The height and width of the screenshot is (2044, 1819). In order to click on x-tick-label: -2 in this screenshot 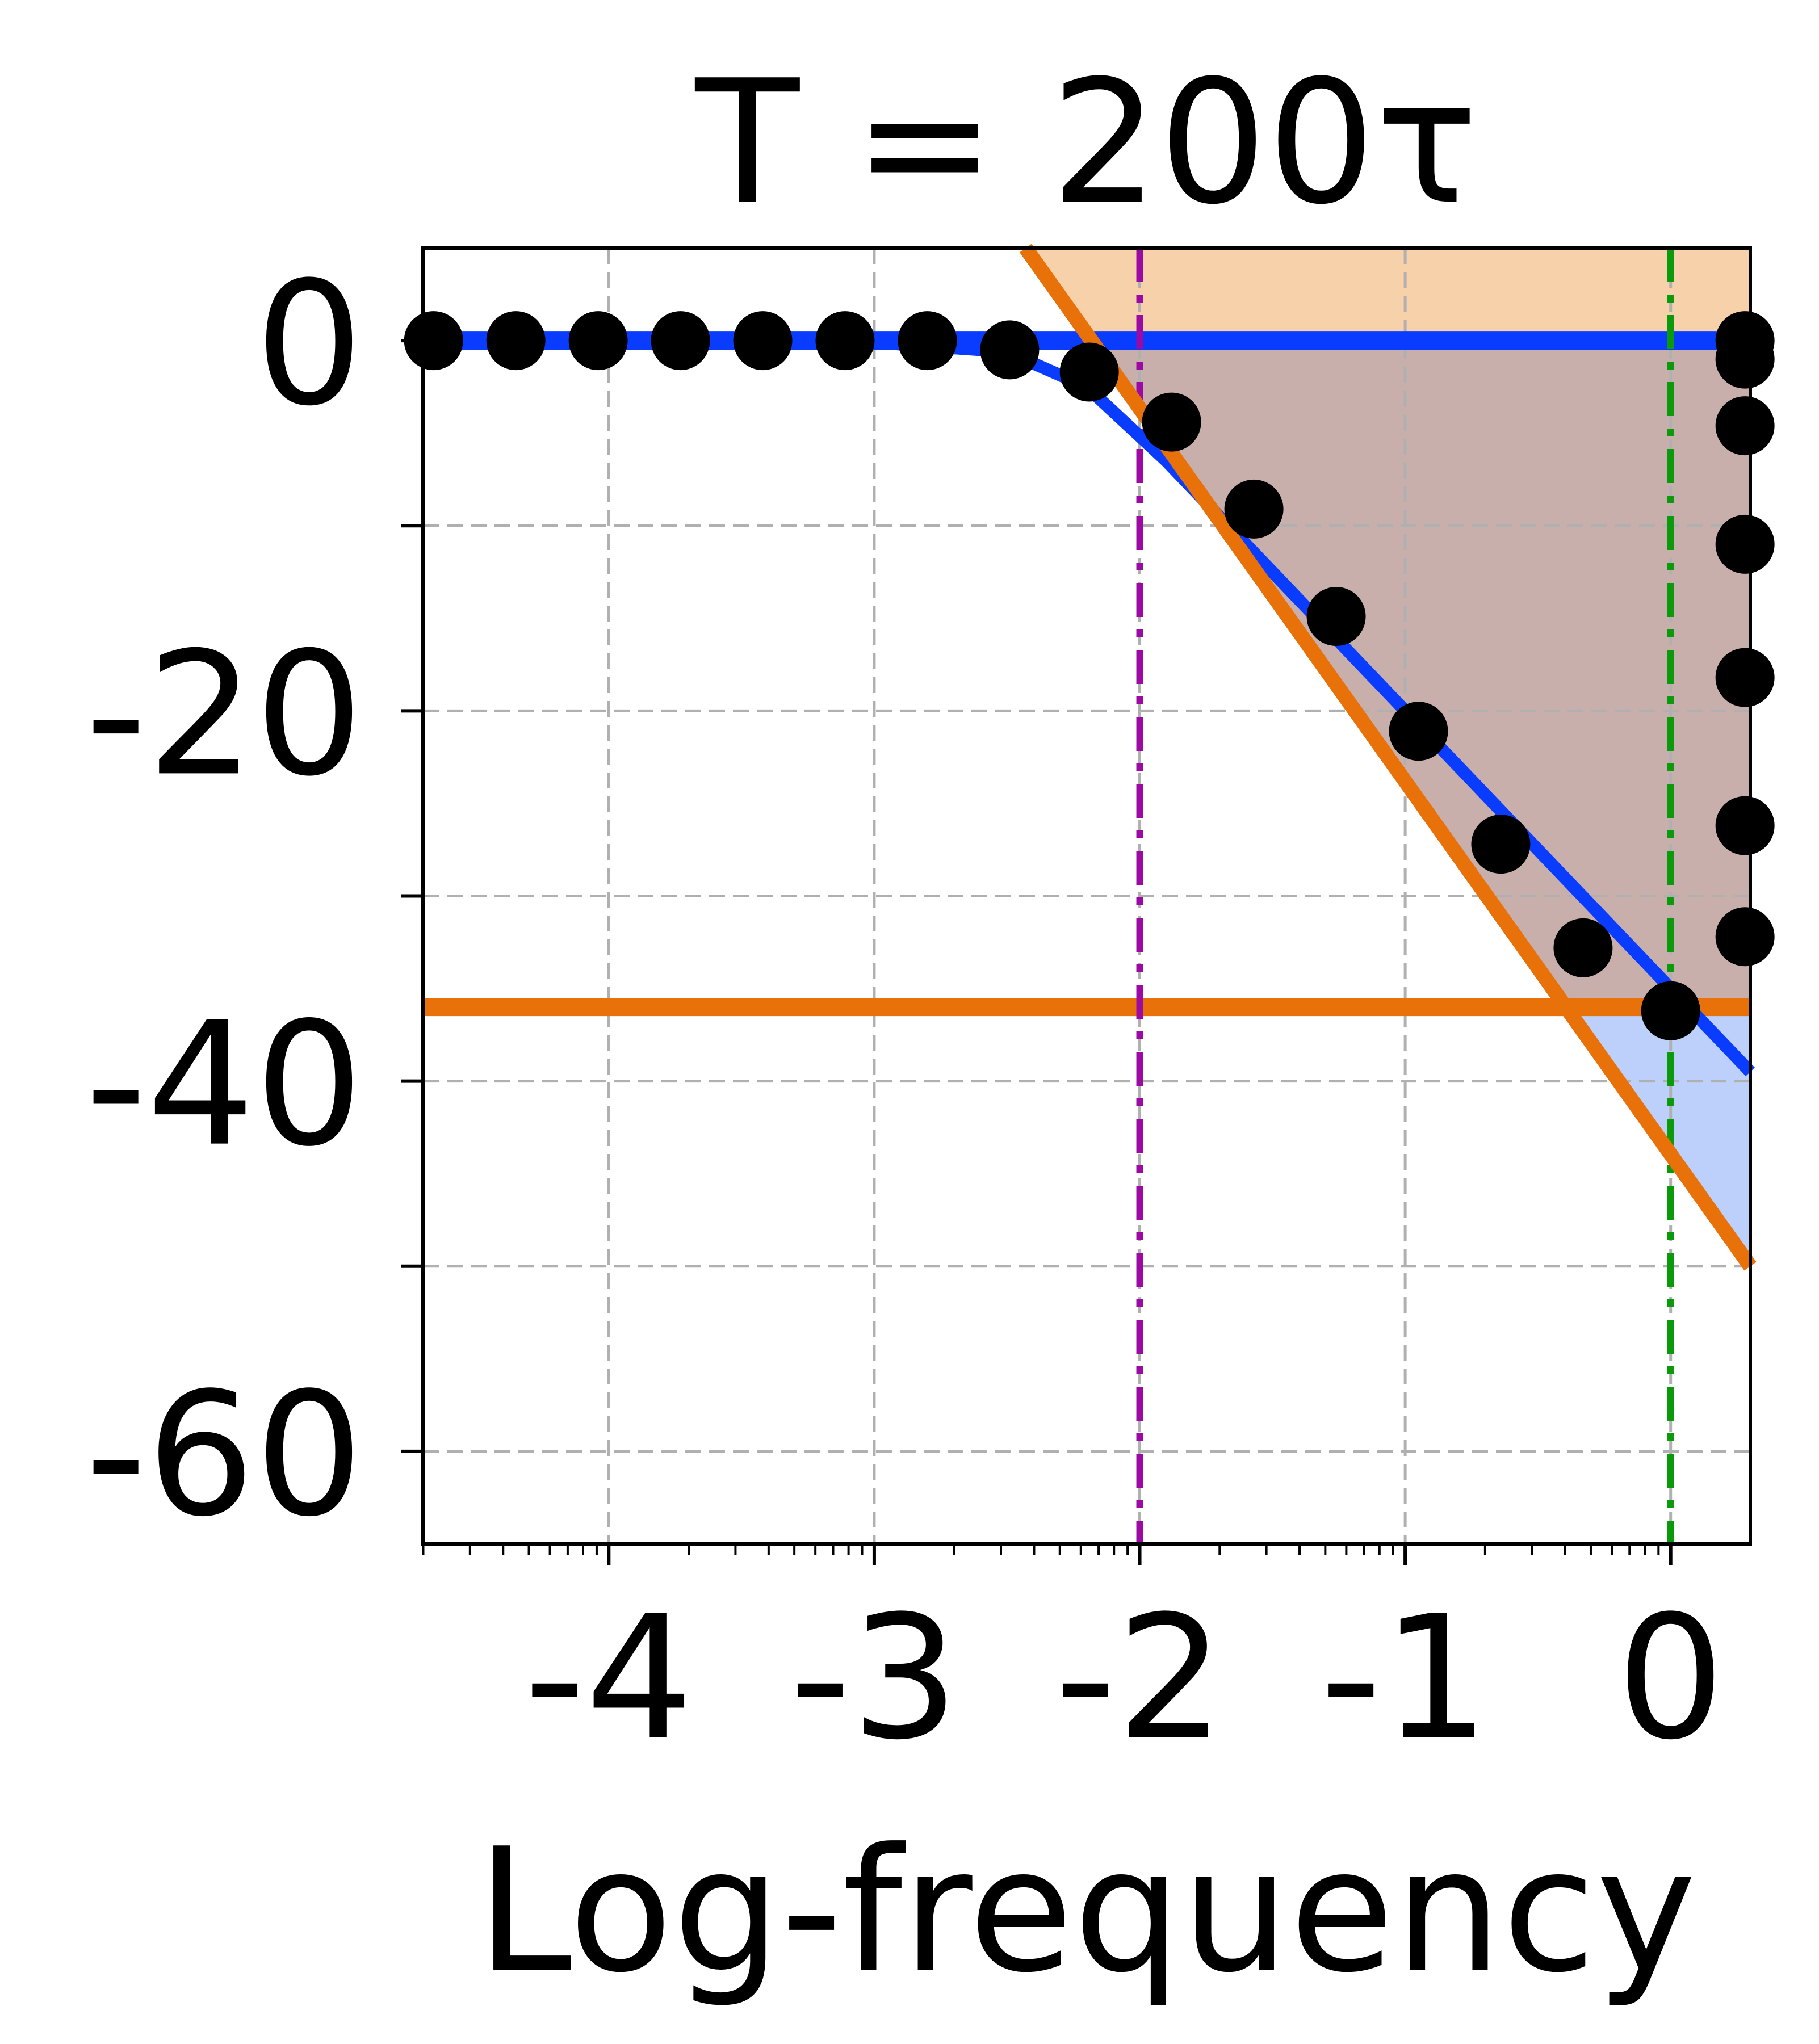, I will do `click(1140, 1678)`.